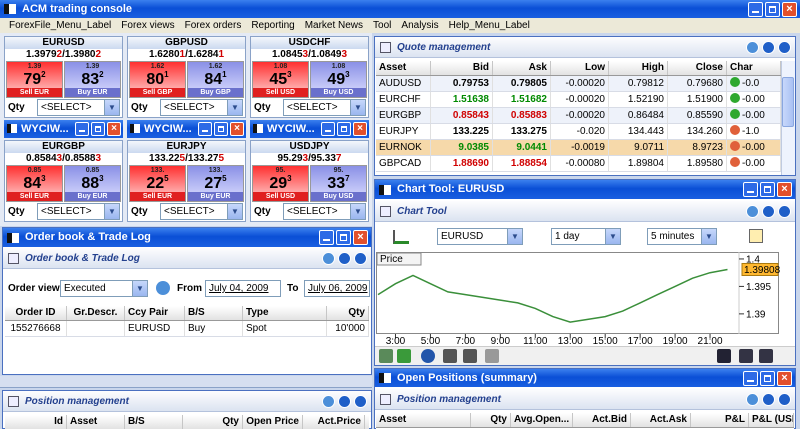 This screenshot has width=800, height=429. Describe the element at coordinates (213, 25) in the screenshot. I see `menu-item: Forex orders` at that location.